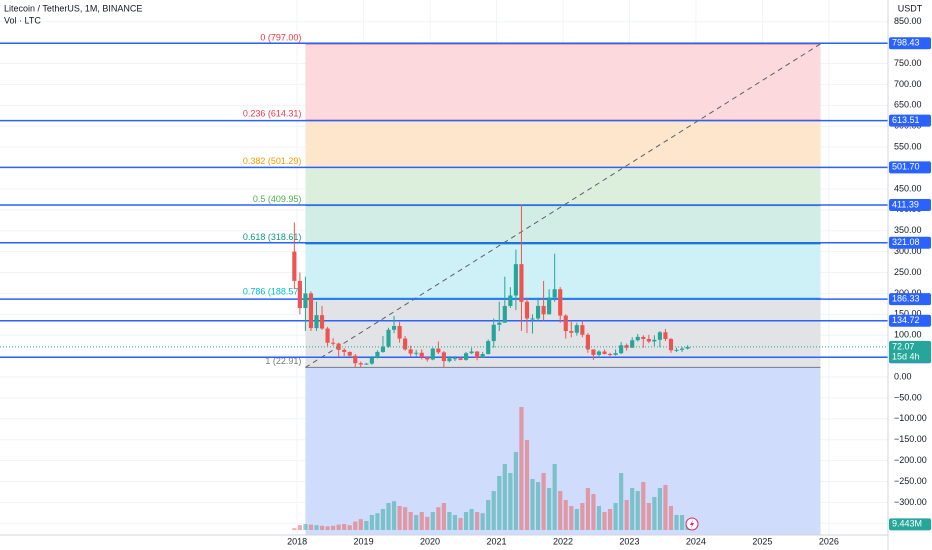 The height and width of the screenshot is (550, 932). I want to click on fib-label: 1 (22.91), so click(283, 361).